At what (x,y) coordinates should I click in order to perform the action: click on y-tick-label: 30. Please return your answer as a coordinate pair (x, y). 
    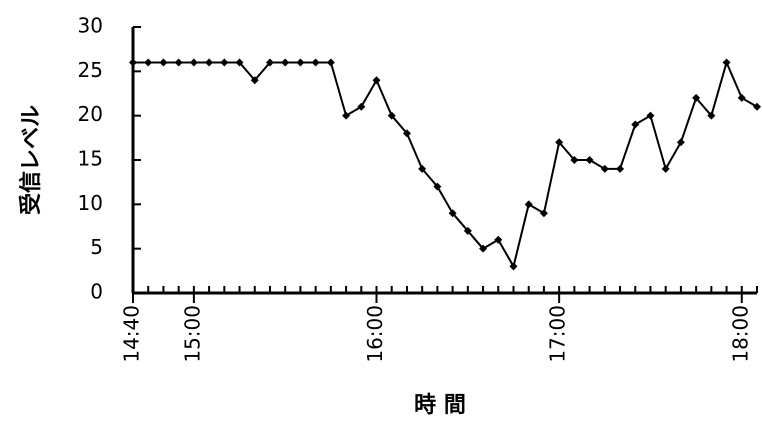
    Looking at the image, I should click on (90, 26).